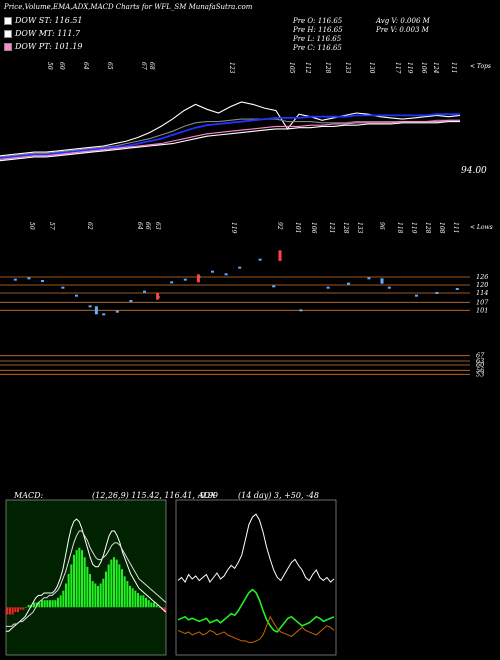 This screenshot has width=500, height=660. Describe the element at coordinates (413, 228) in the screenshot. I see `low-label: 119` at that location.